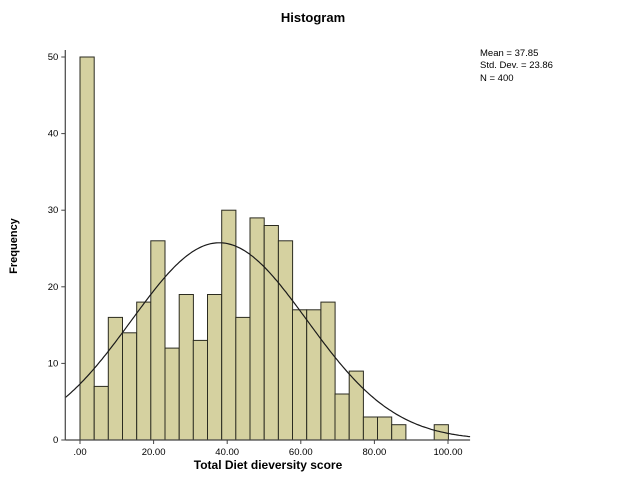  I want to click on stat-mean: Mean = 37.85, so click(509, 53).